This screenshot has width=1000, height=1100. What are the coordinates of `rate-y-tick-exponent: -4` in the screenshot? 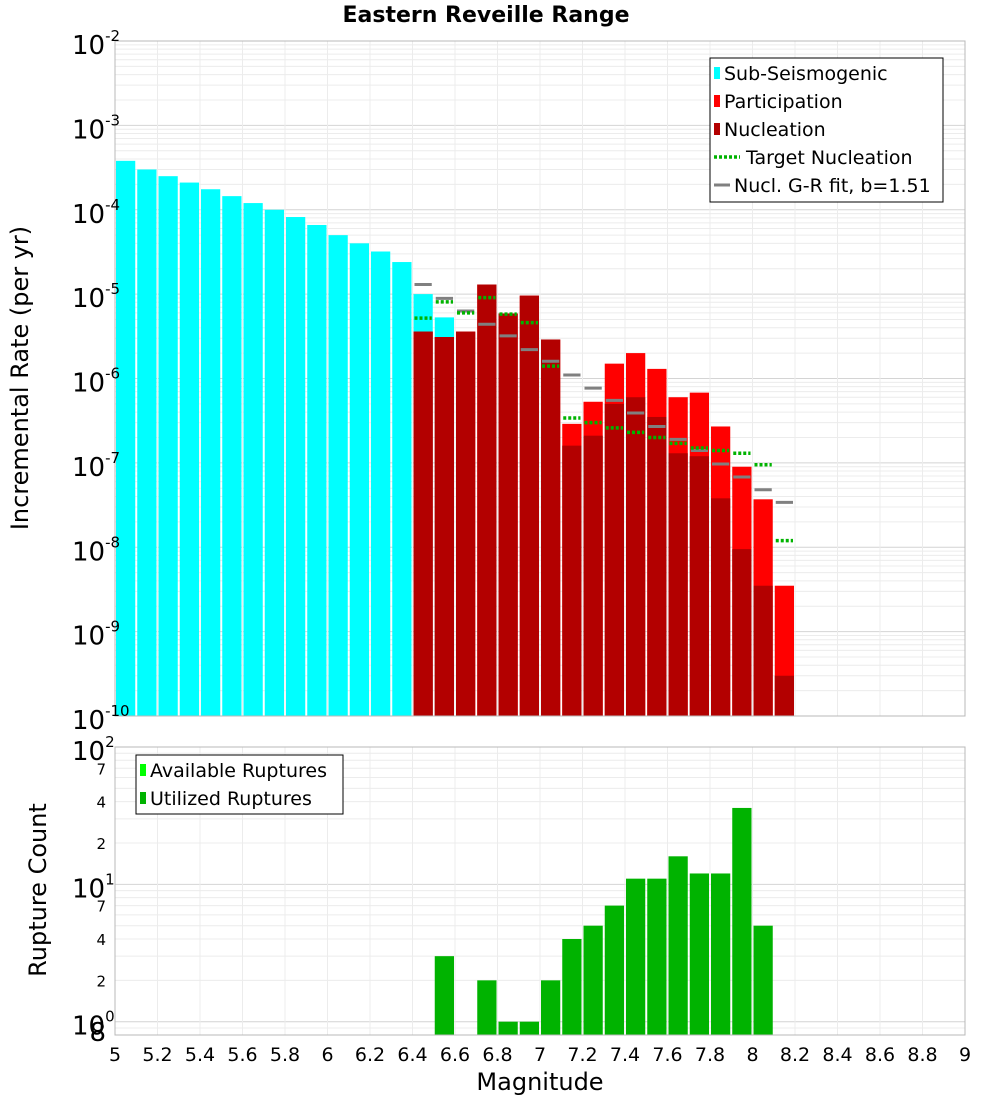 It's located at (112, 205).